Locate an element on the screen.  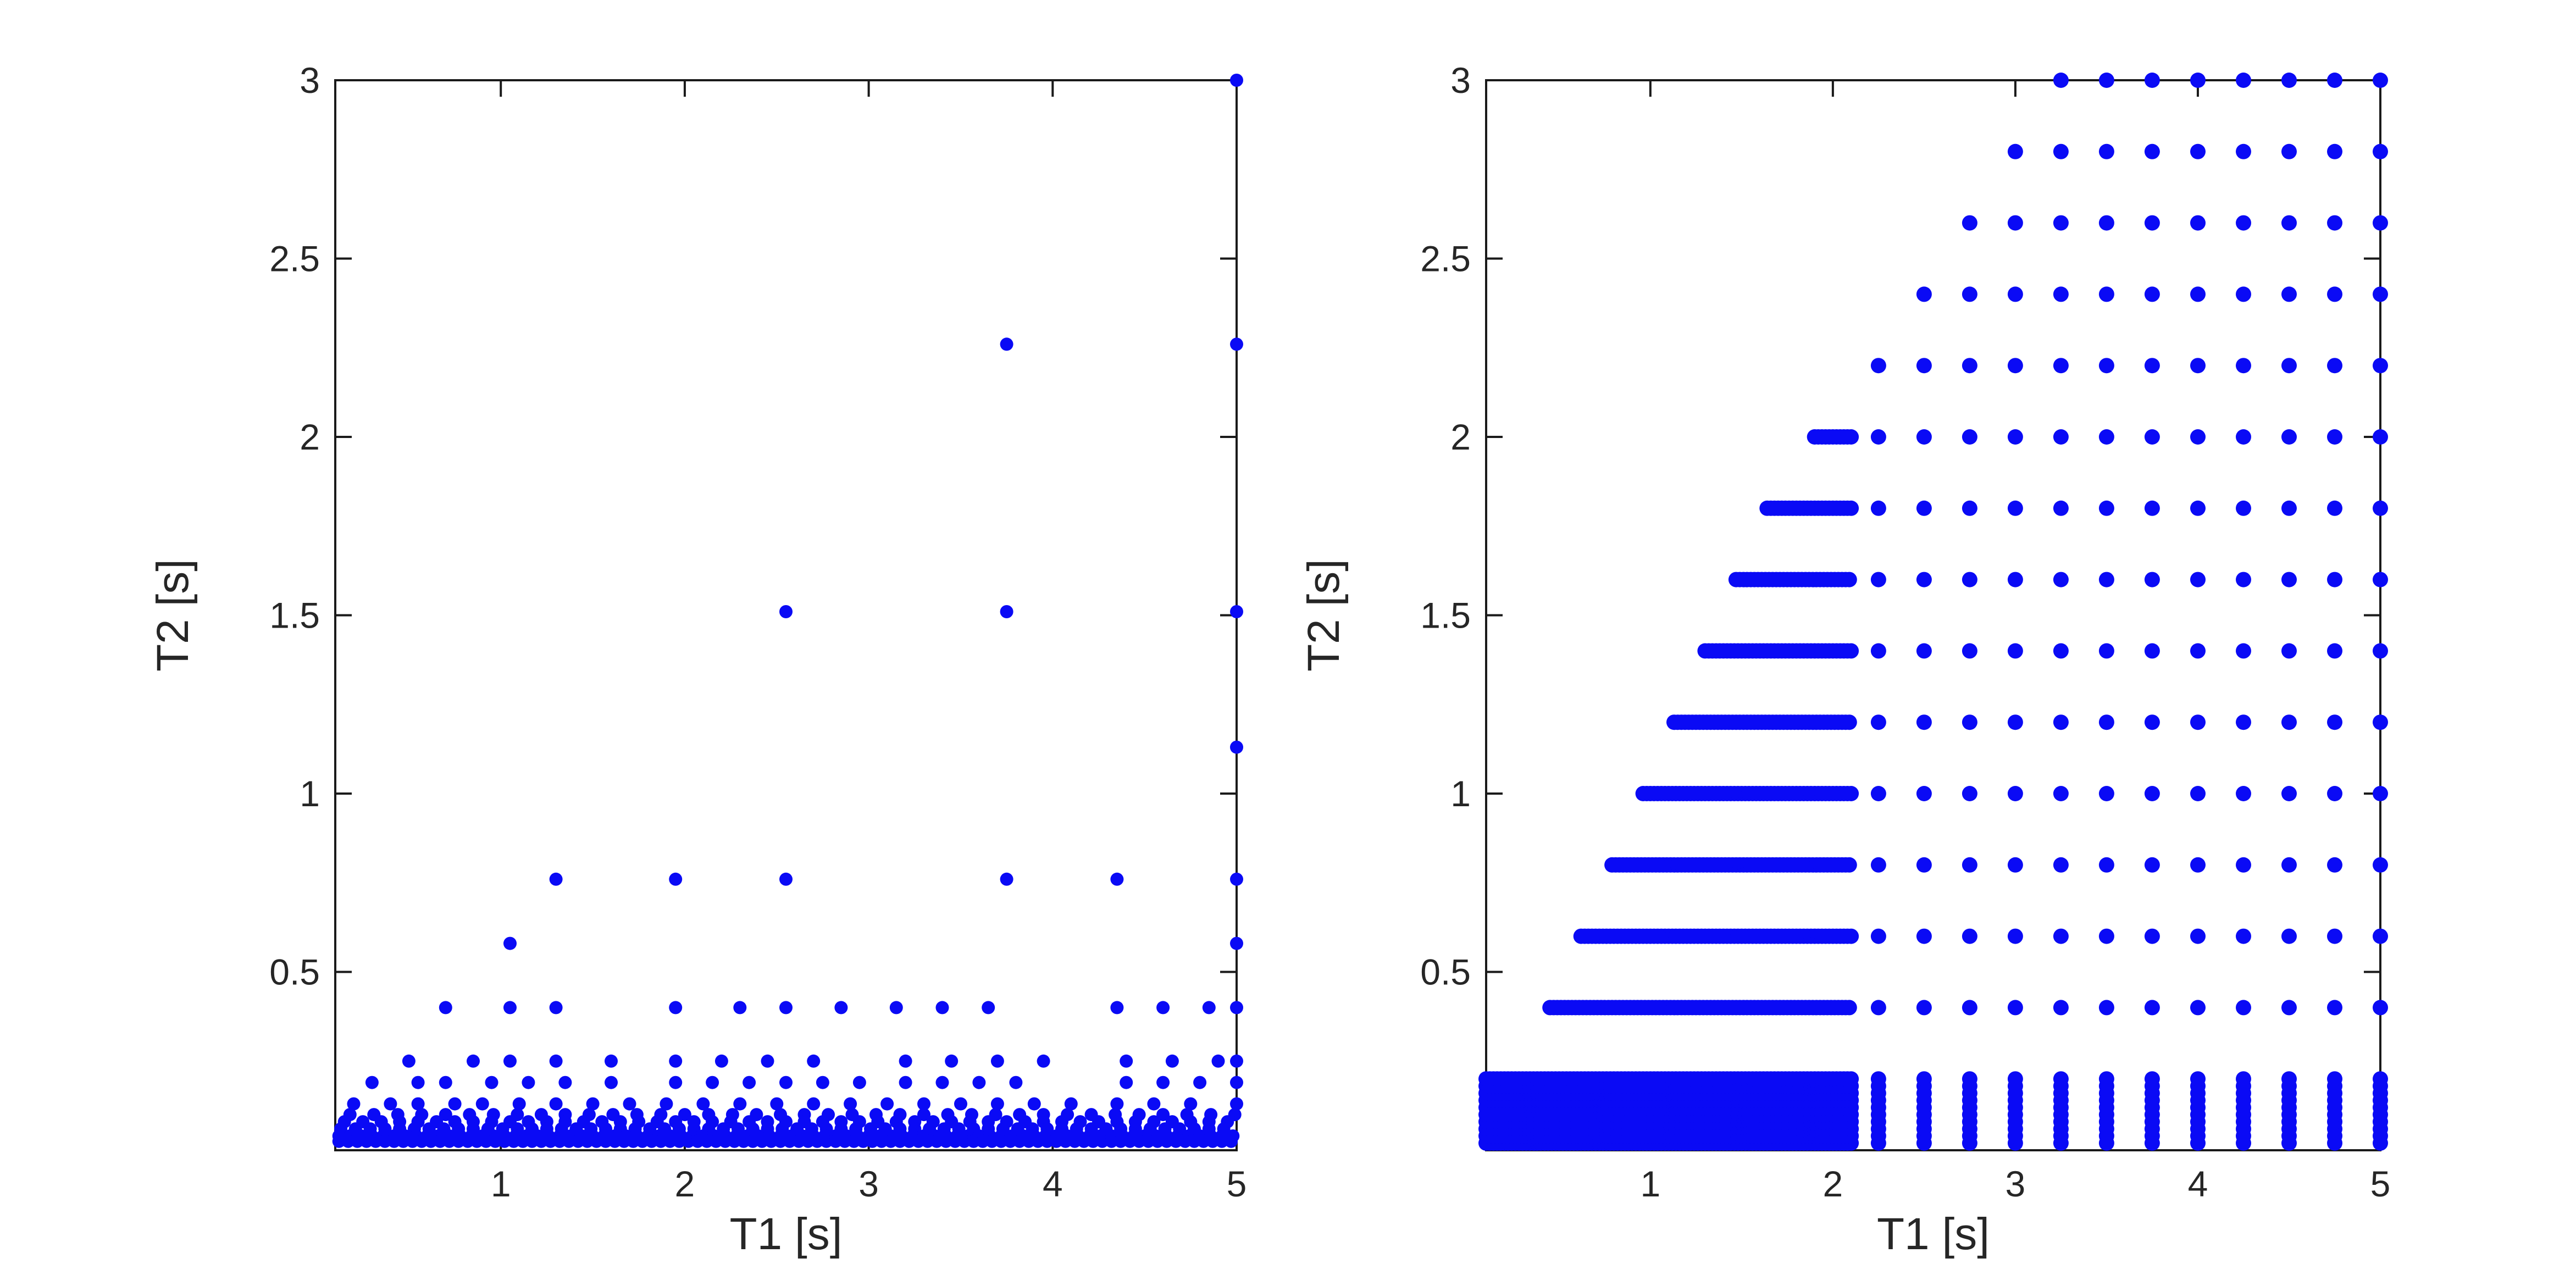
y-tick-label: 1 is located at coordinates (1460, 793).